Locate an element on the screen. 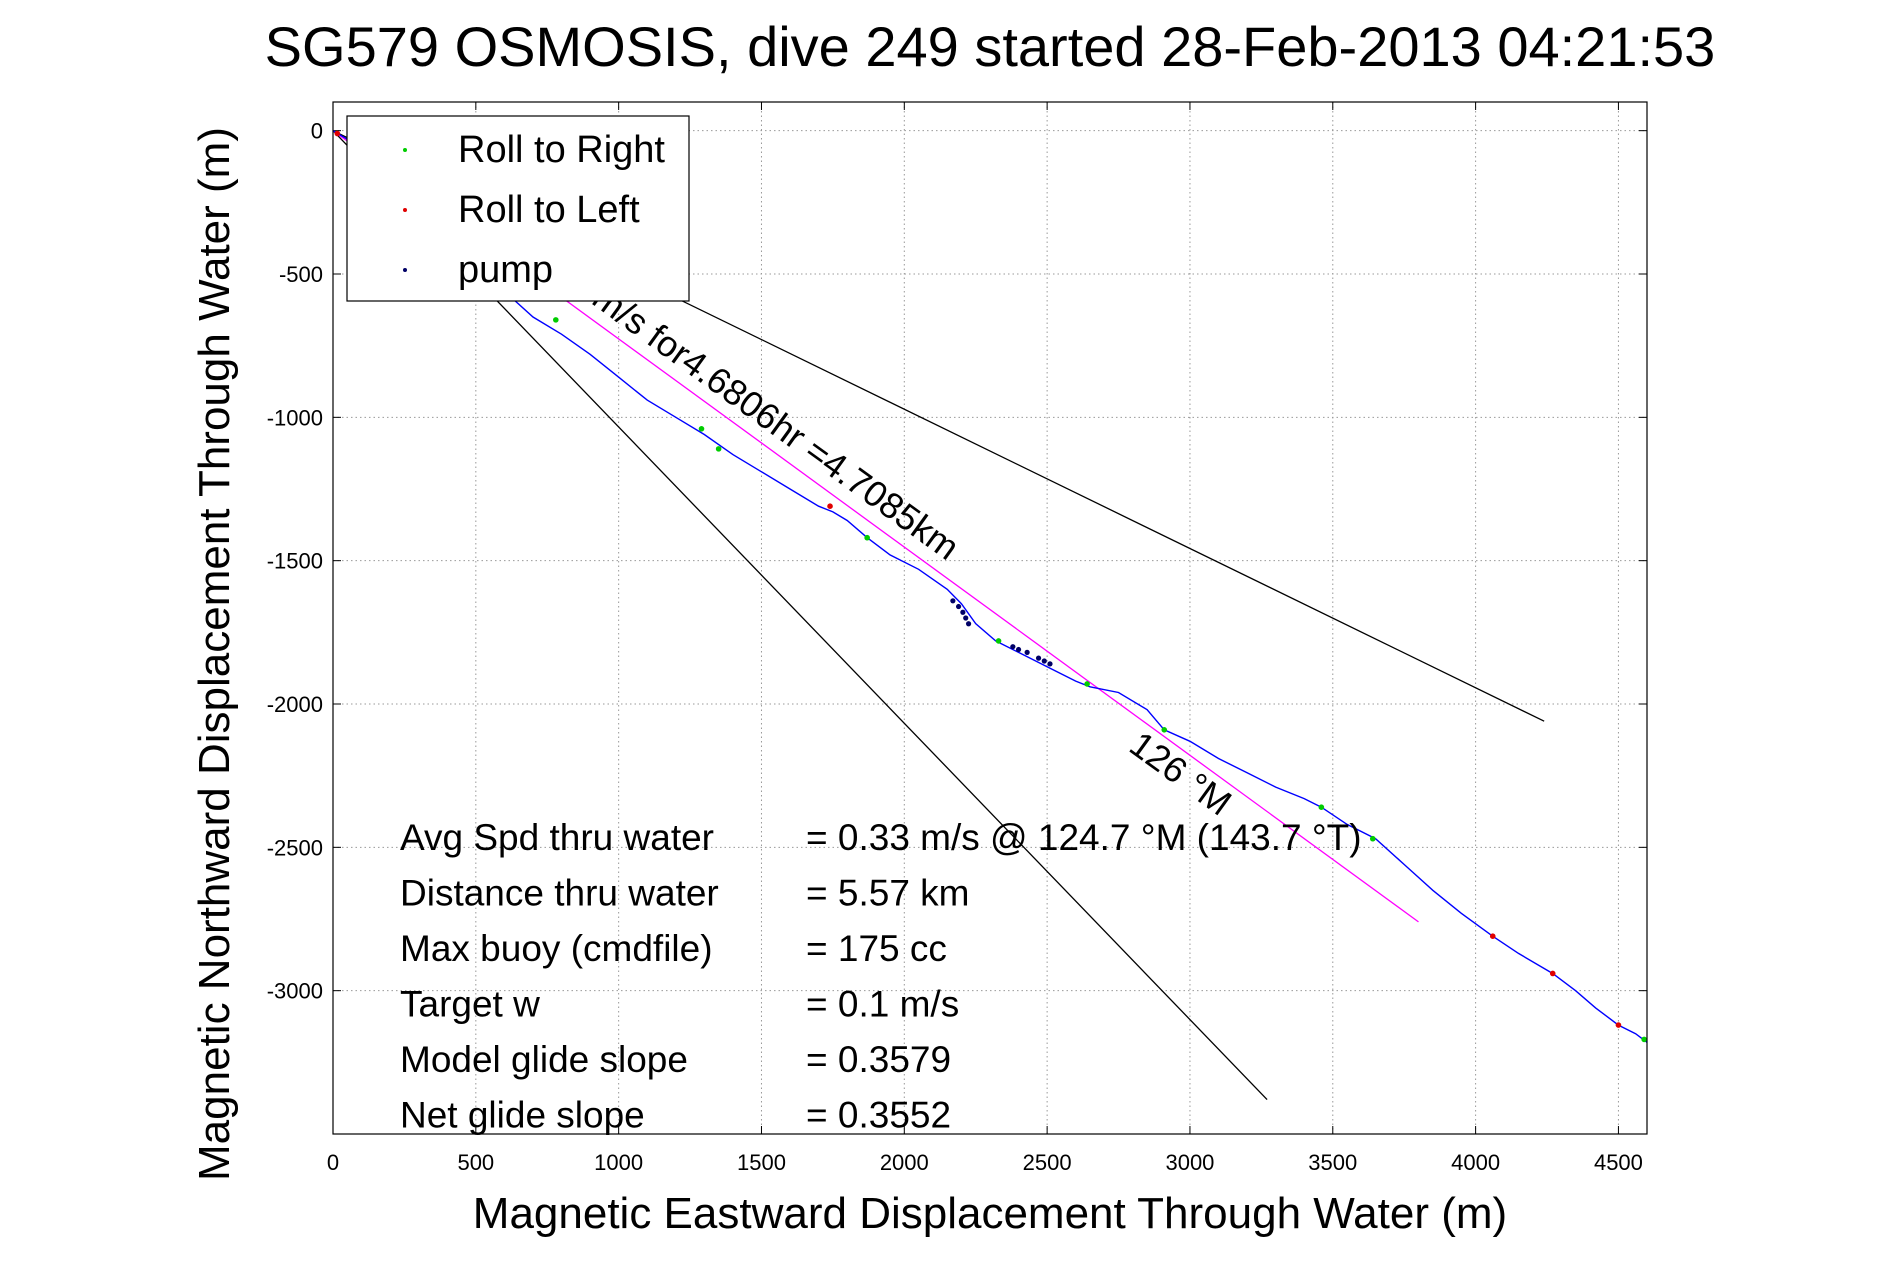 Image resolution: width=1891 pixels, height=1262 pixels. stat-label: Target w is located at coordinates (470, 1004).